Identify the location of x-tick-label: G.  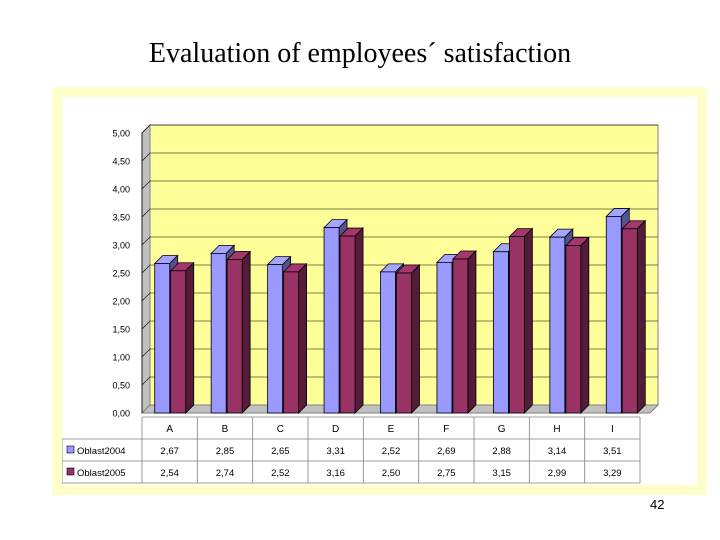
(502, 429).